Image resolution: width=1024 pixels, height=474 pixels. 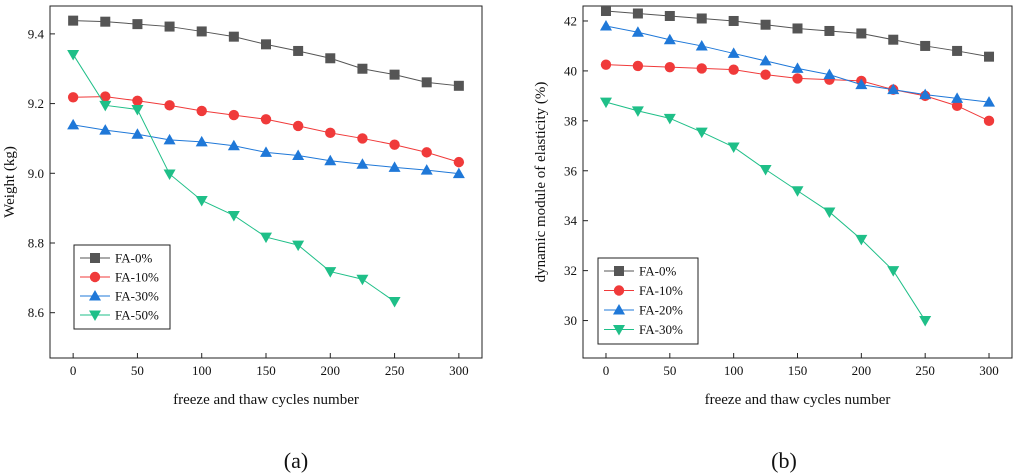 What do you see at coordinates (137, 296) in the screenshot?
I see `legend-label: FA-30%` at bounding box center [137, 296].